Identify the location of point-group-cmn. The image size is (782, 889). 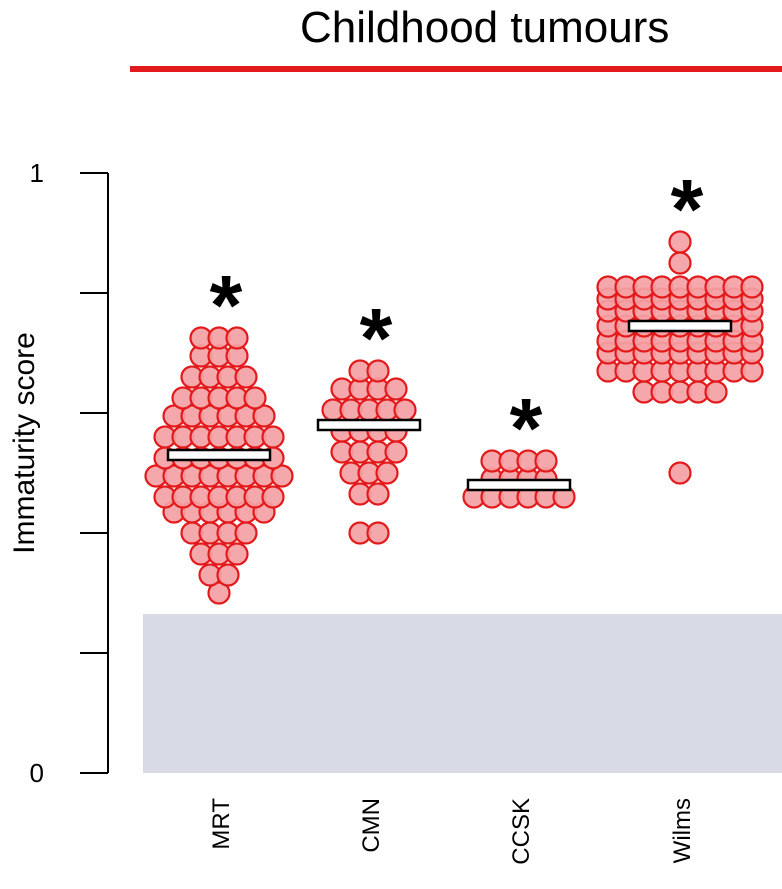
(369, 452).